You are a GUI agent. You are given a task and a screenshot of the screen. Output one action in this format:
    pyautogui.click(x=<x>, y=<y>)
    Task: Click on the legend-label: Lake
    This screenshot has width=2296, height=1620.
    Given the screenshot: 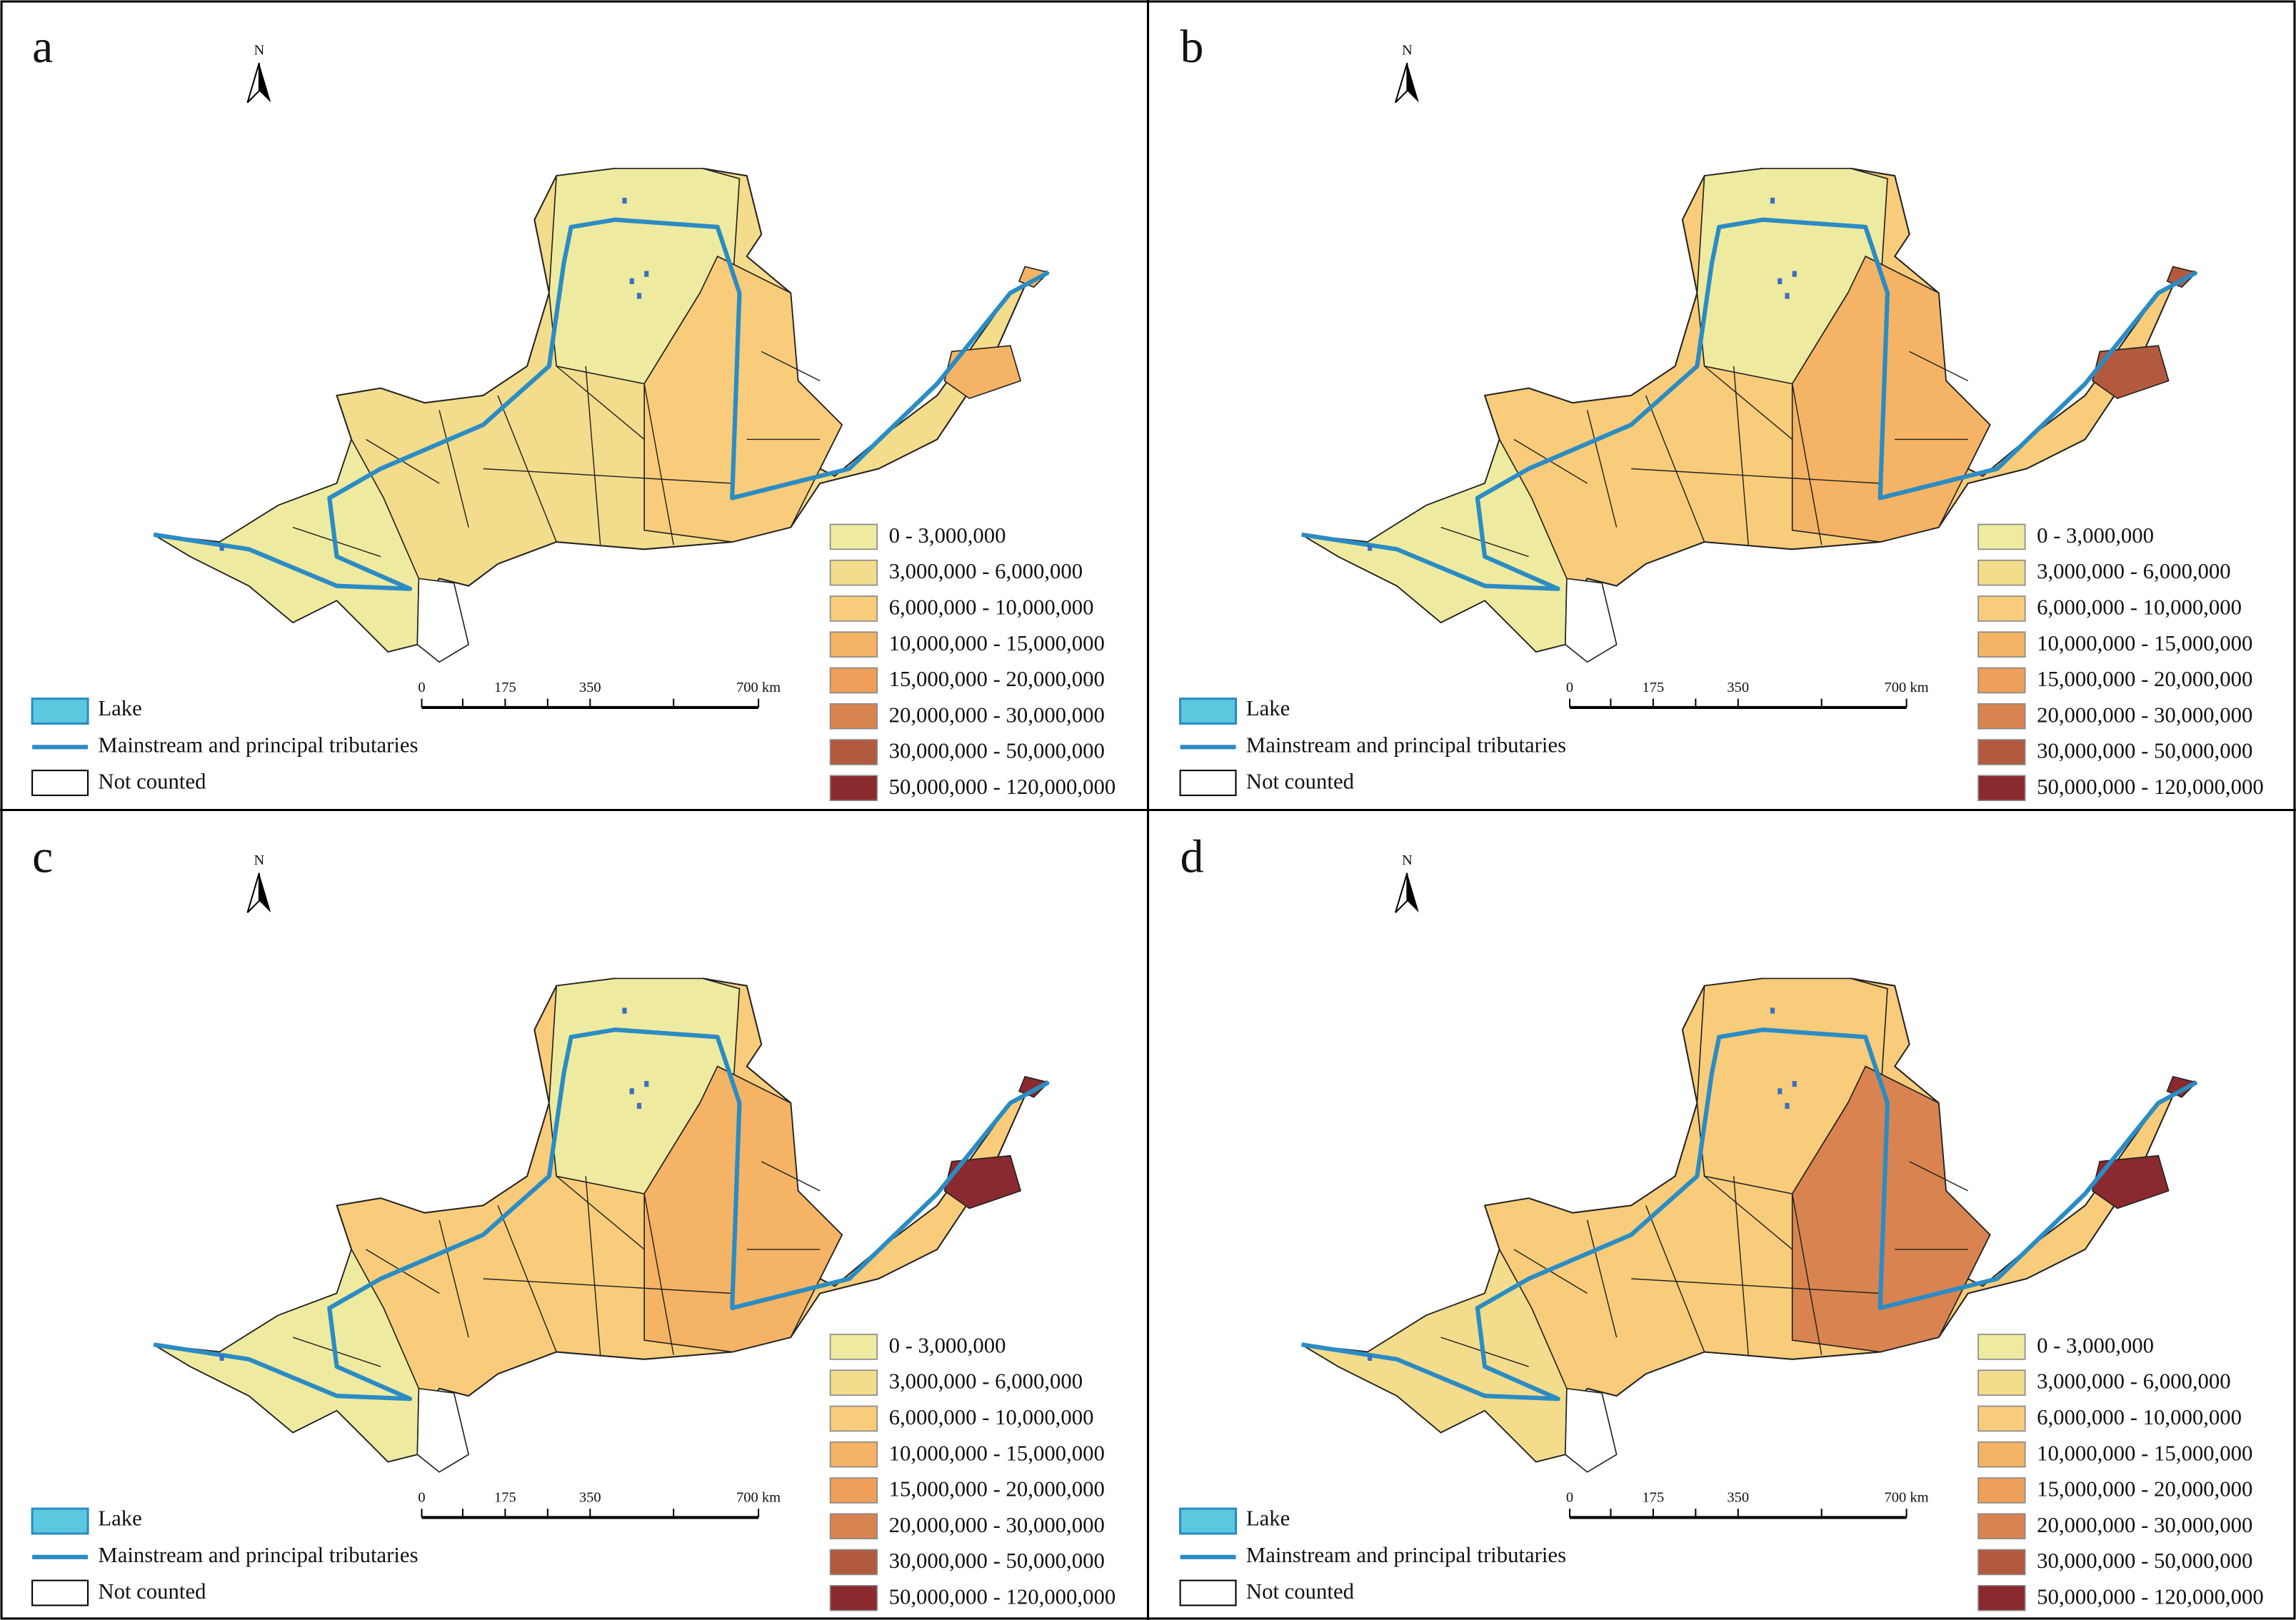 What is the action you would take?
    pyautogui.click(x=1268, y=708)
    